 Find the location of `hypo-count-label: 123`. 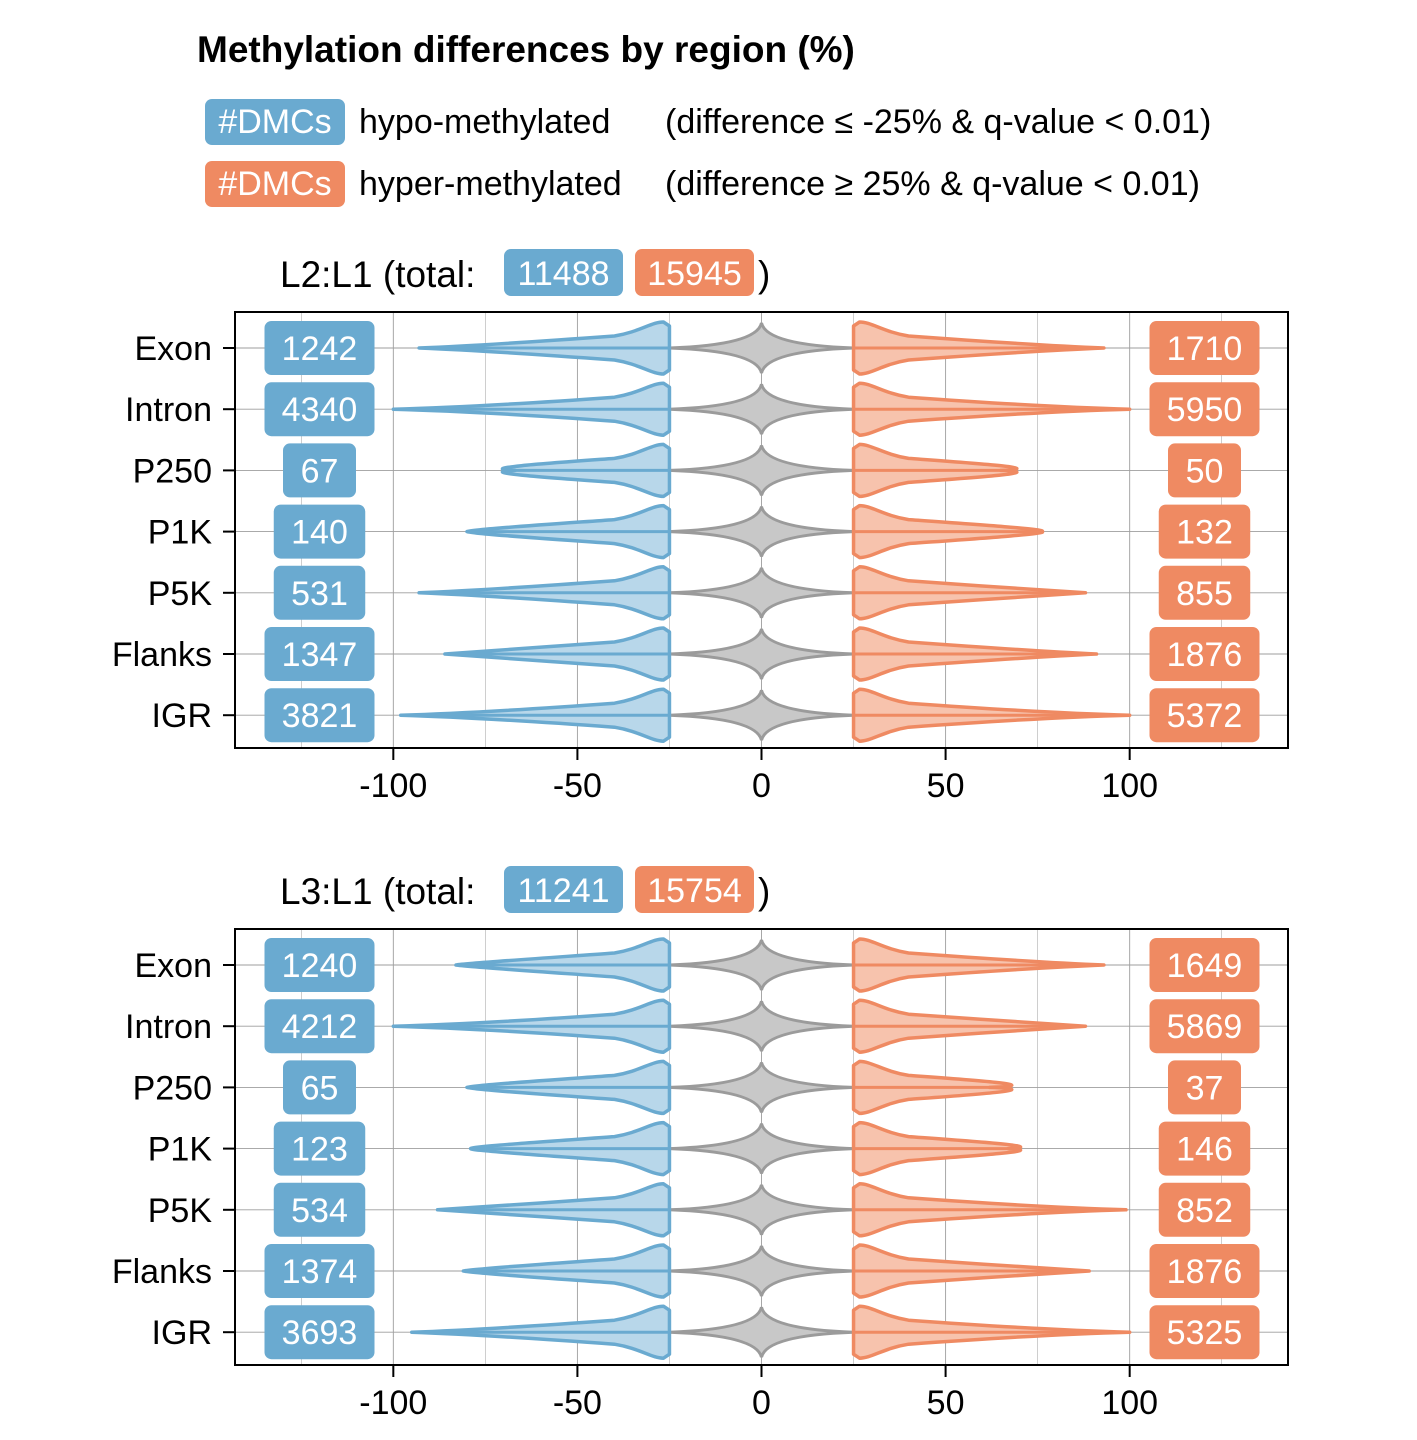

hypo-count-label: 123 is located at coordinates (319, 1150).